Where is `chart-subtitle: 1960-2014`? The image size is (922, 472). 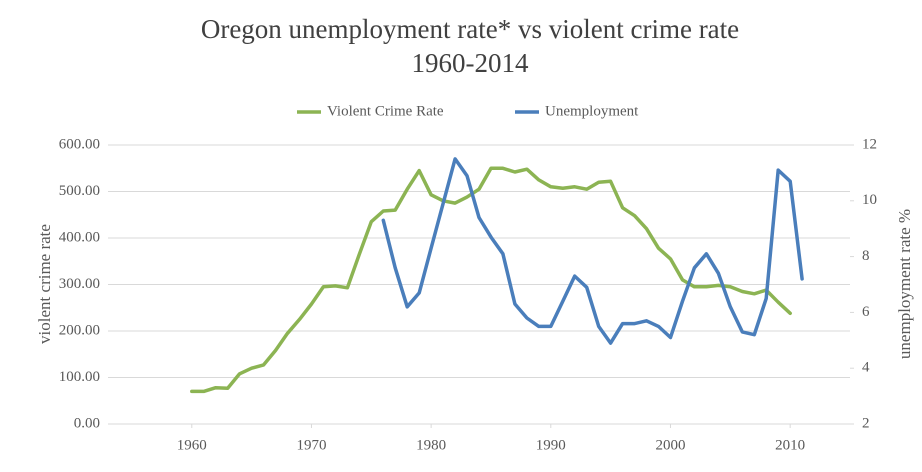 chart-subtitle: 1960-2014 is located at coordinates (470, 63).